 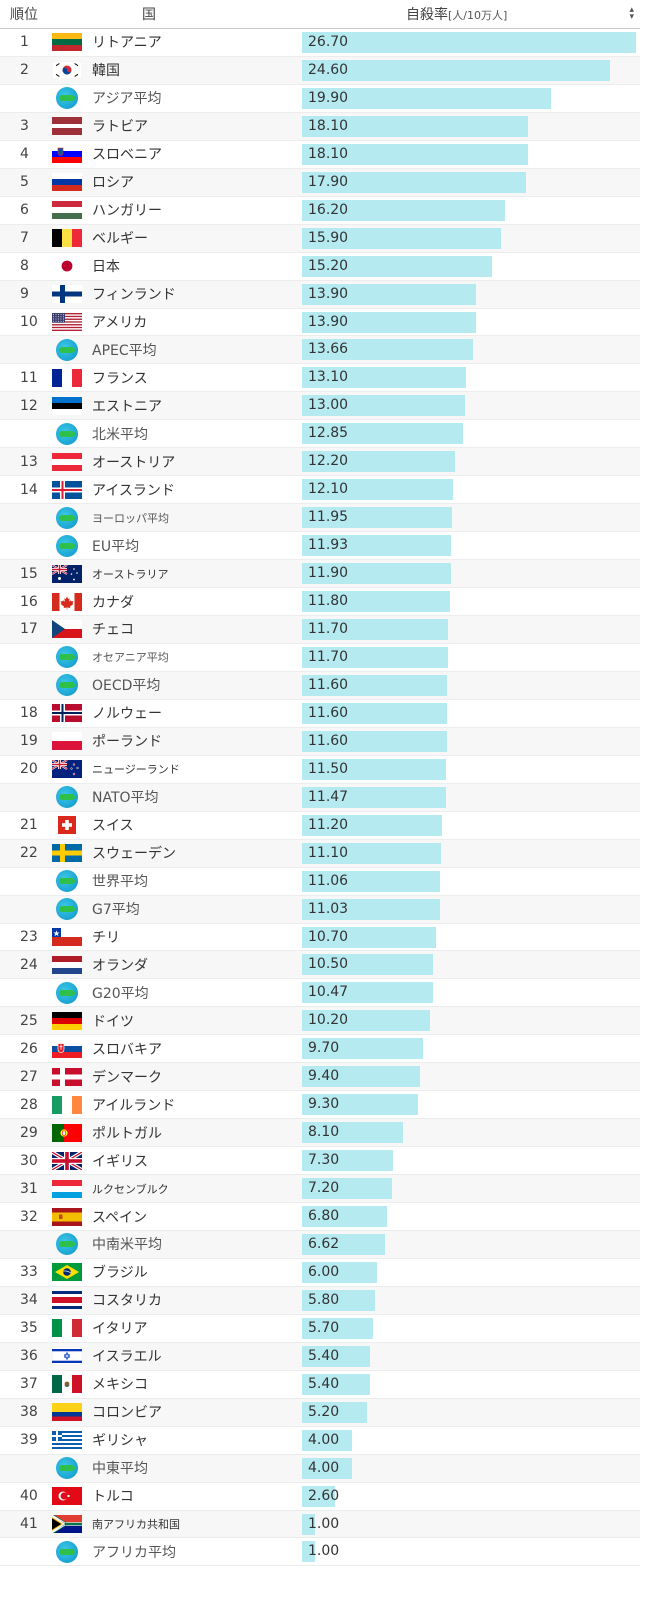 I want to click on table-row: 3 ラトビア 18.10, so click(x=320, y=126).